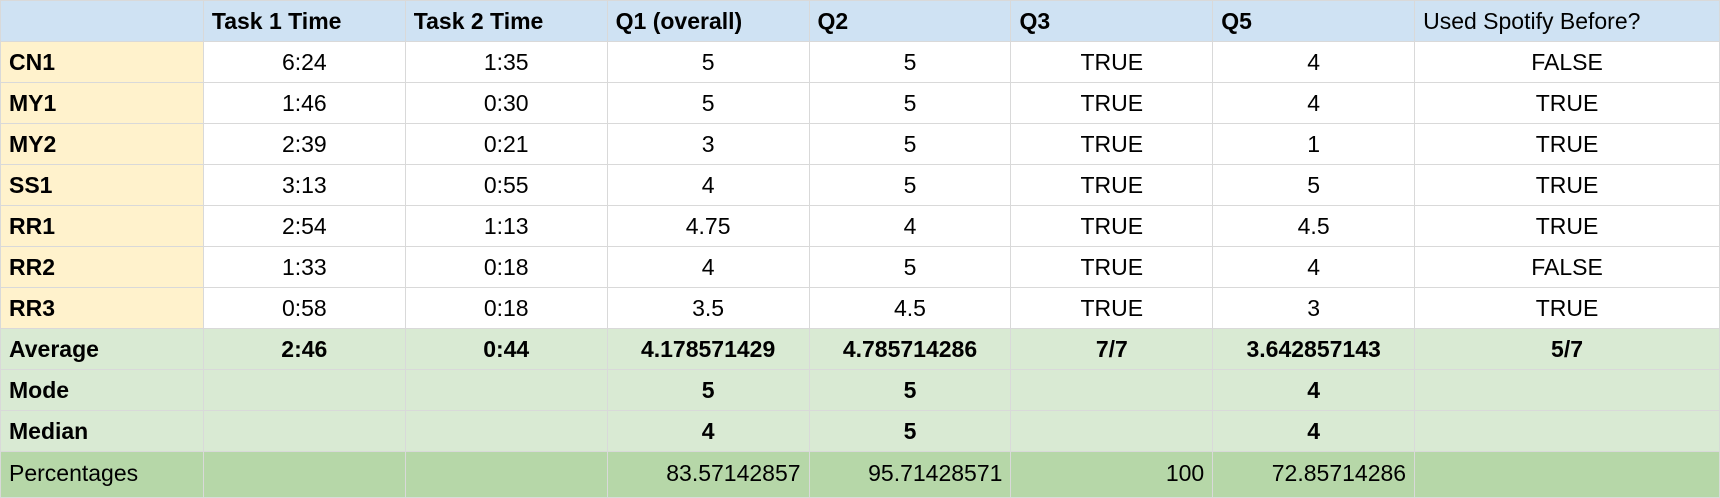 The height and width of the screenshot is (498, 1720). I want to click on cell-q3: 100, so click(1112, 474).